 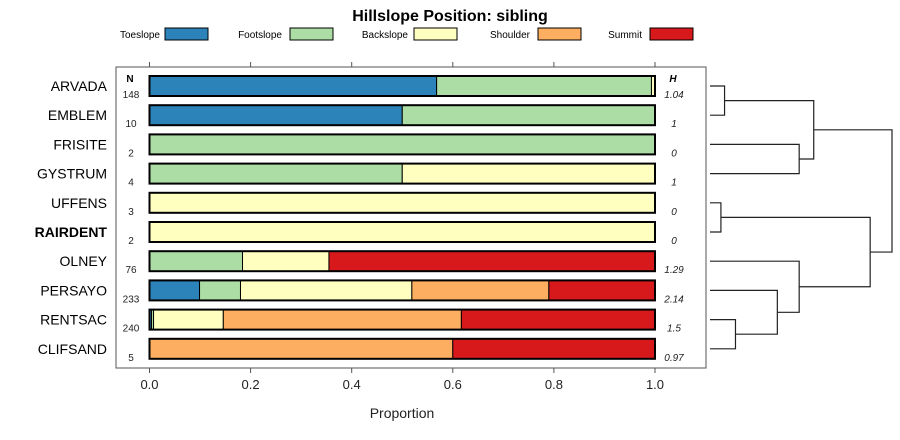 What do you see at coordinates (673, 299) in the screenshot?
I see `h-value: 2.14` at bounding box center [673, 299].